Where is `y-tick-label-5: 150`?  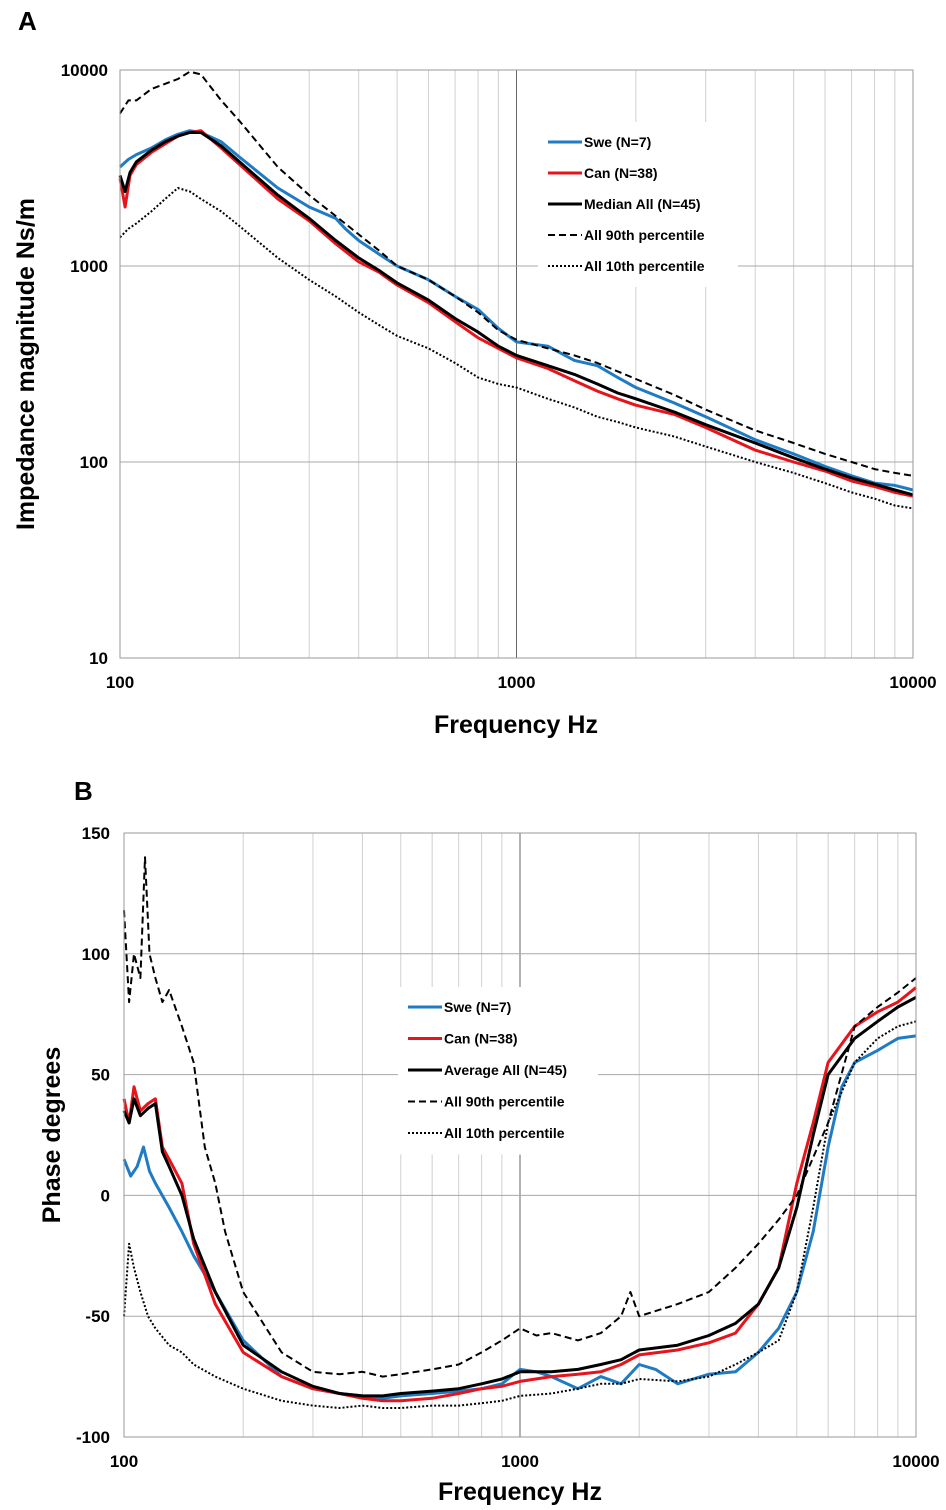 y-tick-label-5: 150 is located at coordinates (96, 833).